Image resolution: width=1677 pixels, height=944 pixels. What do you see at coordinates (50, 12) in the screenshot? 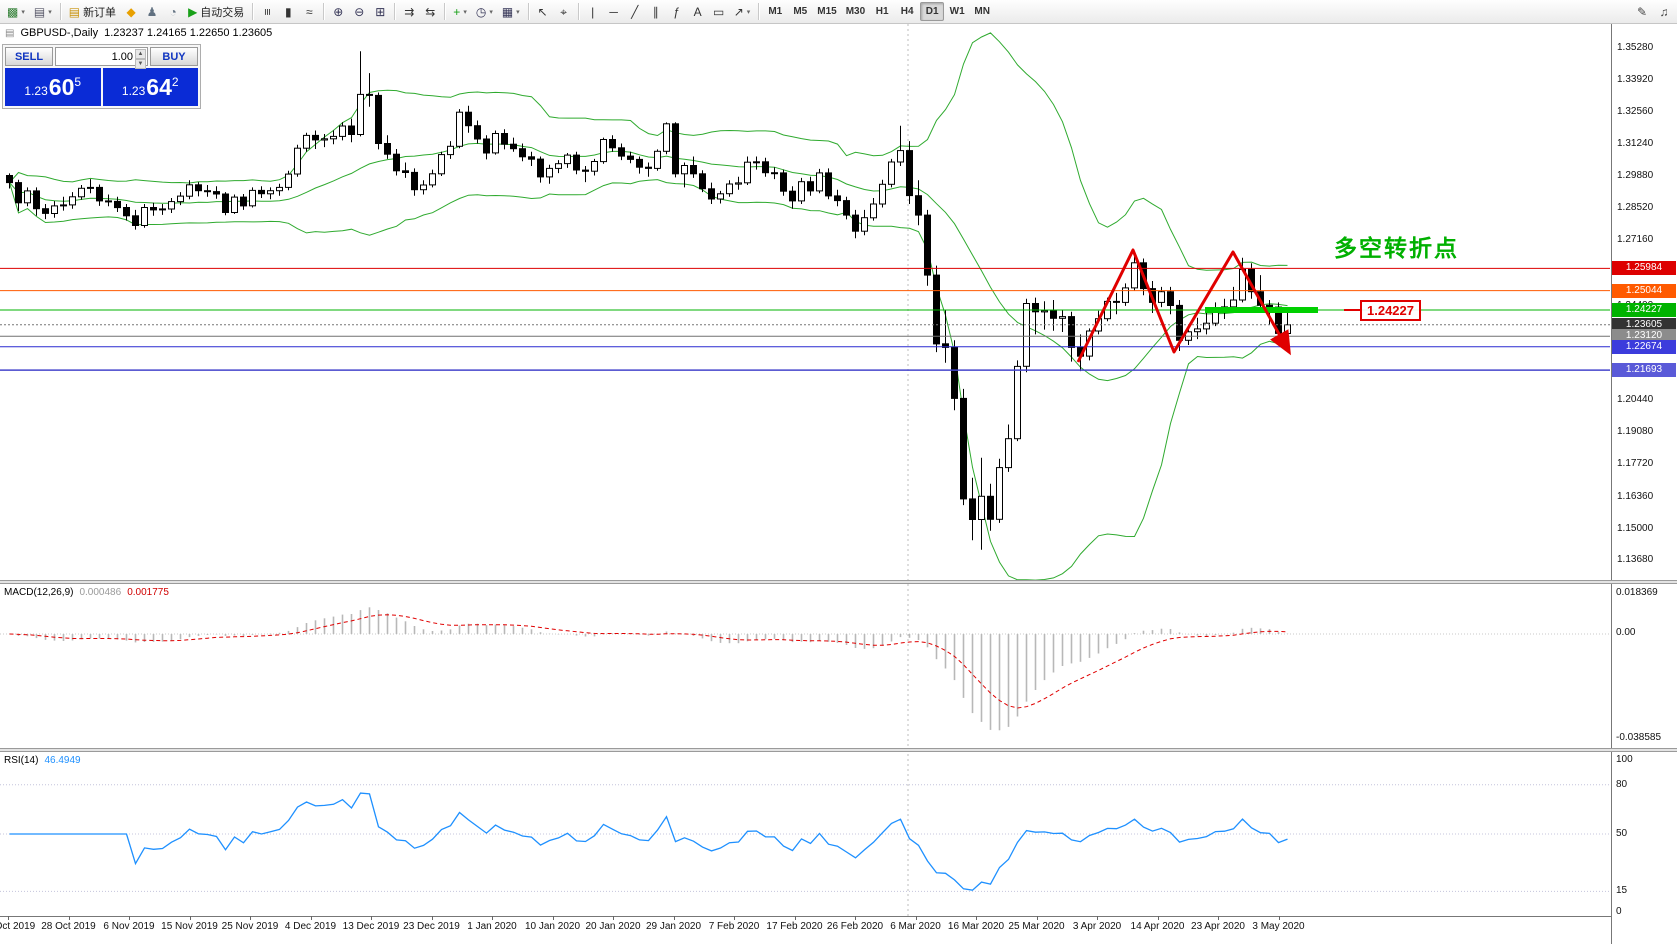
I see `chevron-down-icon: ▾` at bounding box center [50, 12].